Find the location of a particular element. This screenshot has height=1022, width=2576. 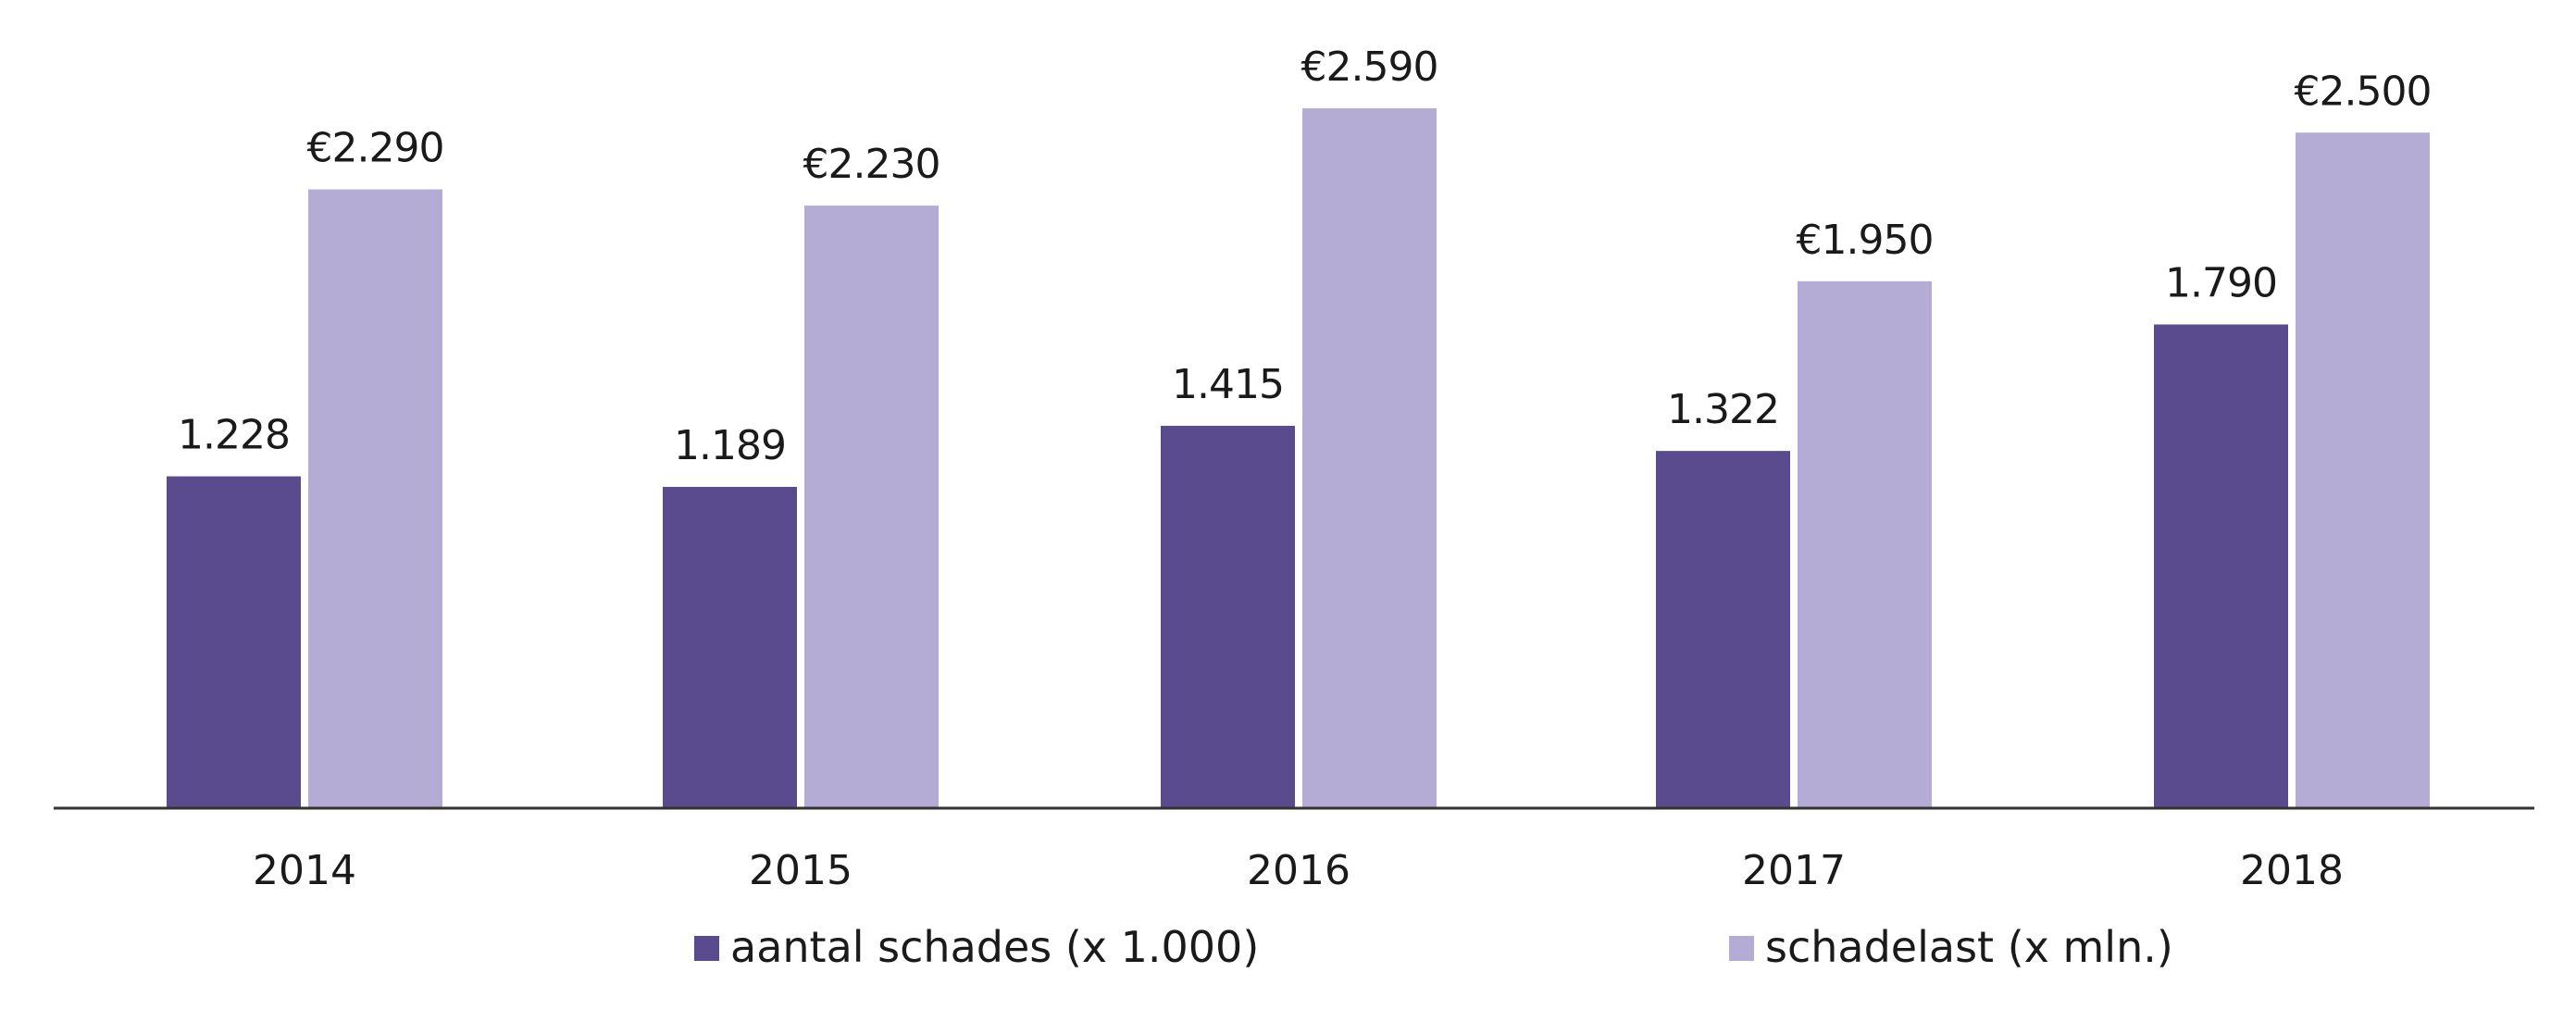

data-label-aantal-schades-2018: 1.790 is located at coordinates (2221, 283).